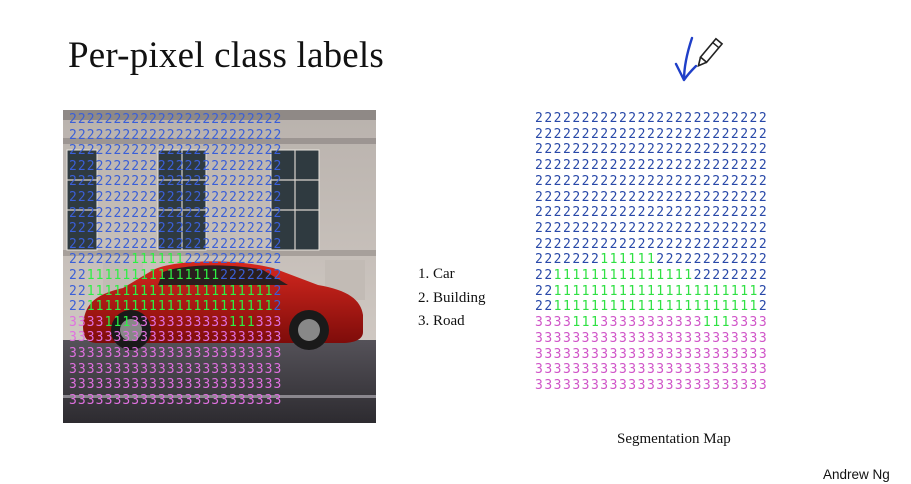 The height and width of the screenshot is (484, 911). What do you see at coordinates (699, 59) in the screenshot?
I see `pen-annotation-icon` at bounding box center [699, 59].